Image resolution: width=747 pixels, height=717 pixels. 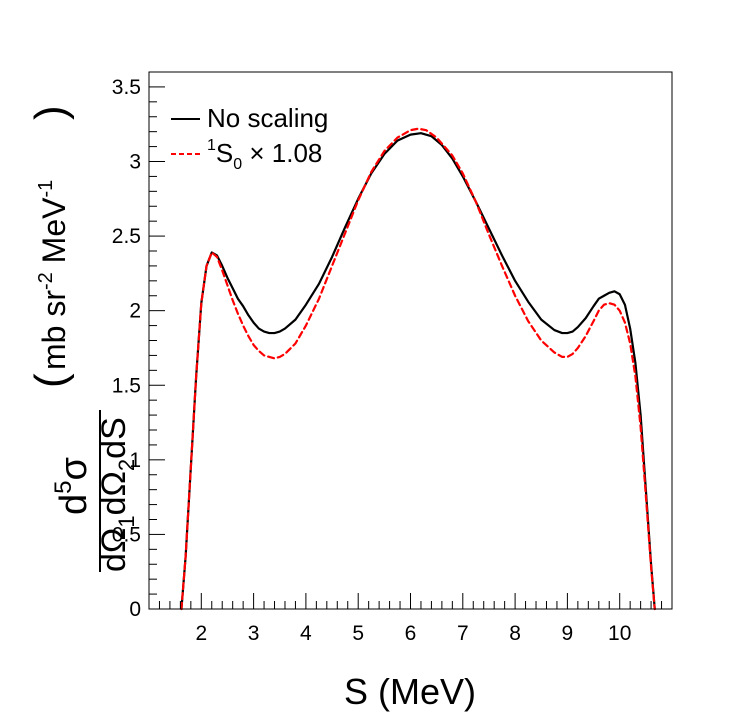 I want to click on svg-text: dΩ1dΩ2dS, so click(x=117, y=494).